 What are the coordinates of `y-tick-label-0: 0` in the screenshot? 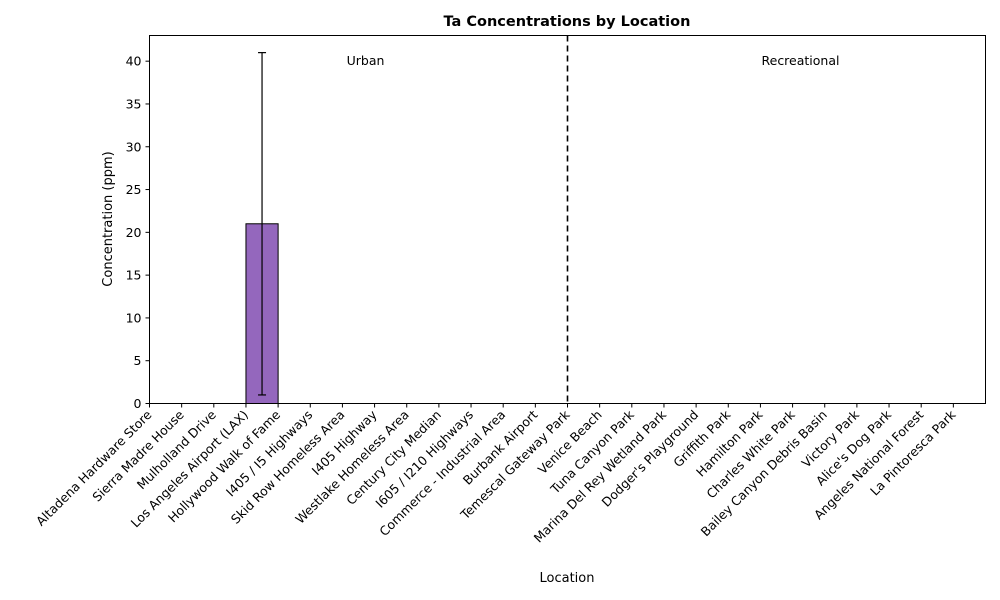 It's located at (138, 403).